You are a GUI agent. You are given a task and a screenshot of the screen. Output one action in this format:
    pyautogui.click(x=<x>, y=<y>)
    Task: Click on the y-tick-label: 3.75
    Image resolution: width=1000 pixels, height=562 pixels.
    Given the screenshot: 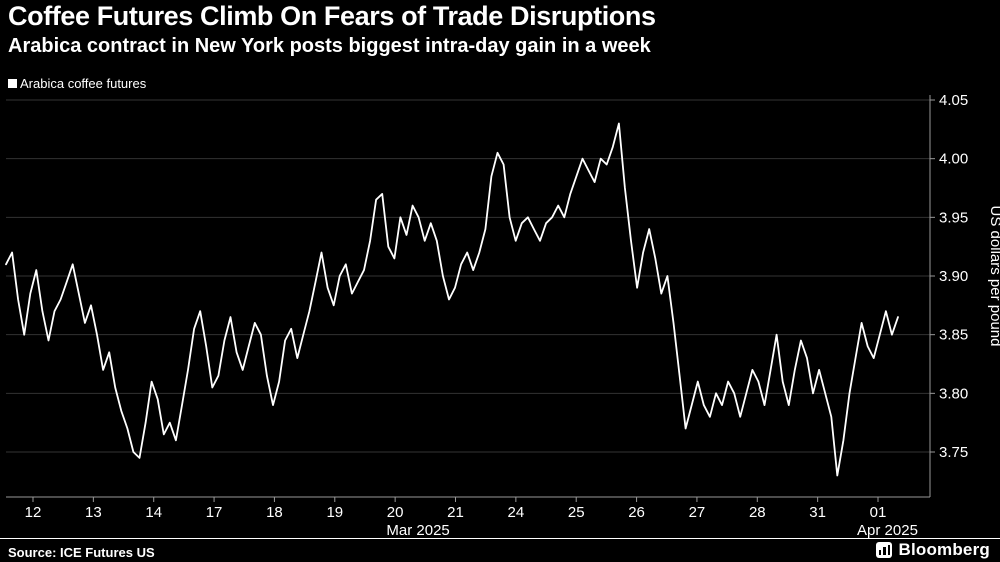 What is the action you would take?
    pyautogui.click(x=953, y=452)
    